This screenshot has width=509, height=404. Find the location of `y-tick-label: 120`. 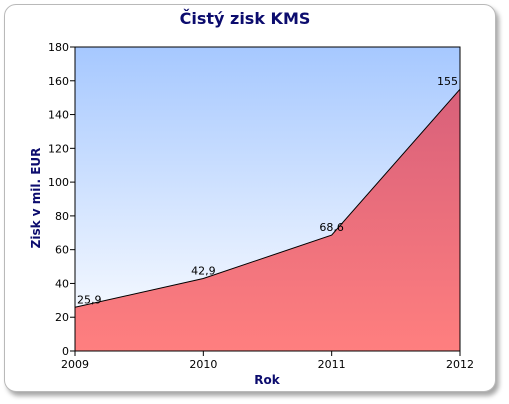

y-tick-label: 120 is located at coordinates (58, 148).